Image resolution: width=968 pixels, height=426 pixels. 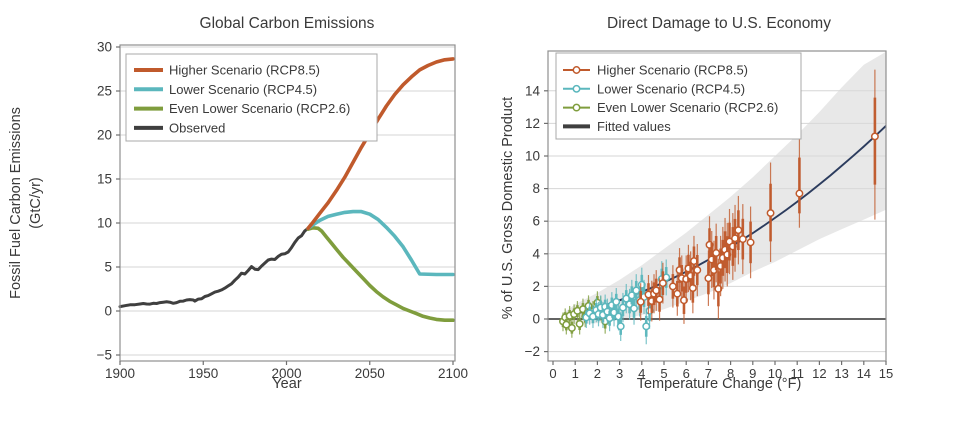 What do you see at coordinates (532, 351) in the screenshot?
I see `y-tick-label: −2` at bounding box center [532, 351].